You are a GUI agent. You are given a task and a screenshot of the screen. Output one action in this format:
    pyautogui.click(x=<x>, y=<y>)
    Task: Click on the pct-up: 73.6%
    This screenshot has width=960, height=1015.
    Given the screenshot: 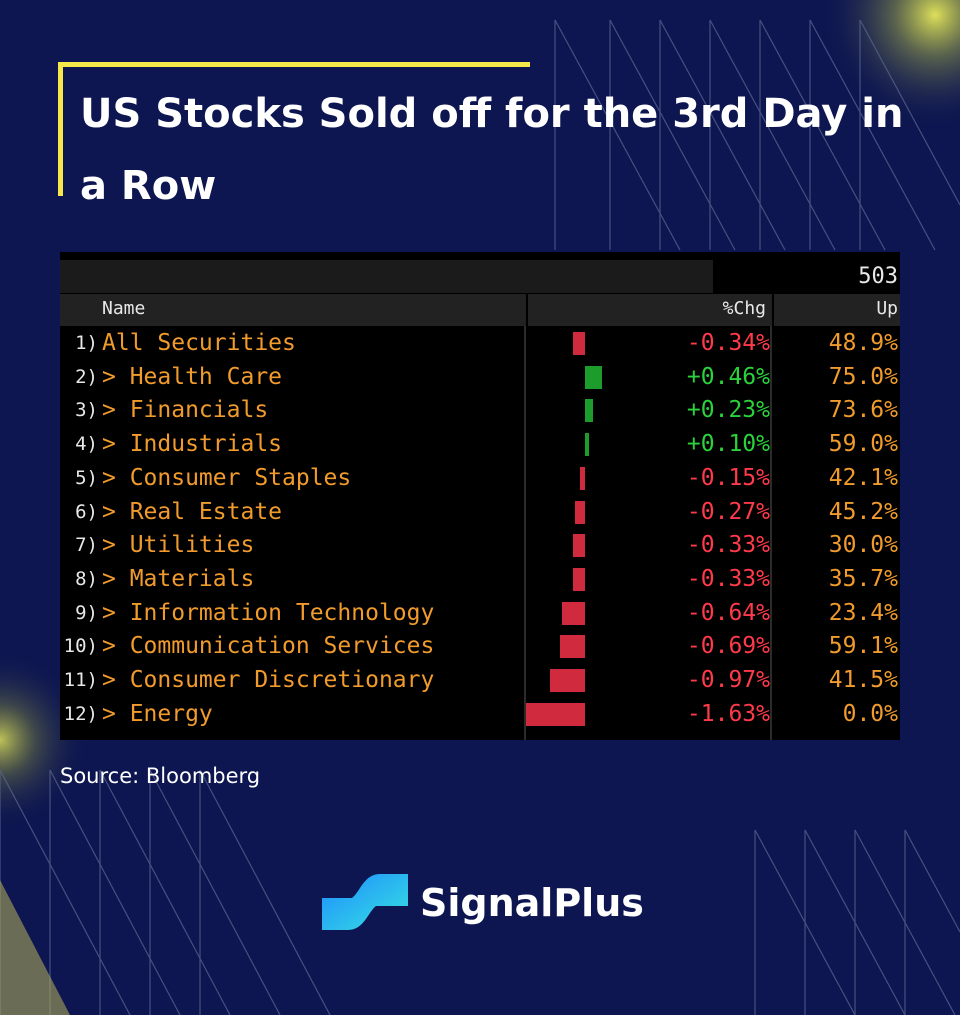 What is the action you would take?
    pyautogui.click(x=863, y=410)
    